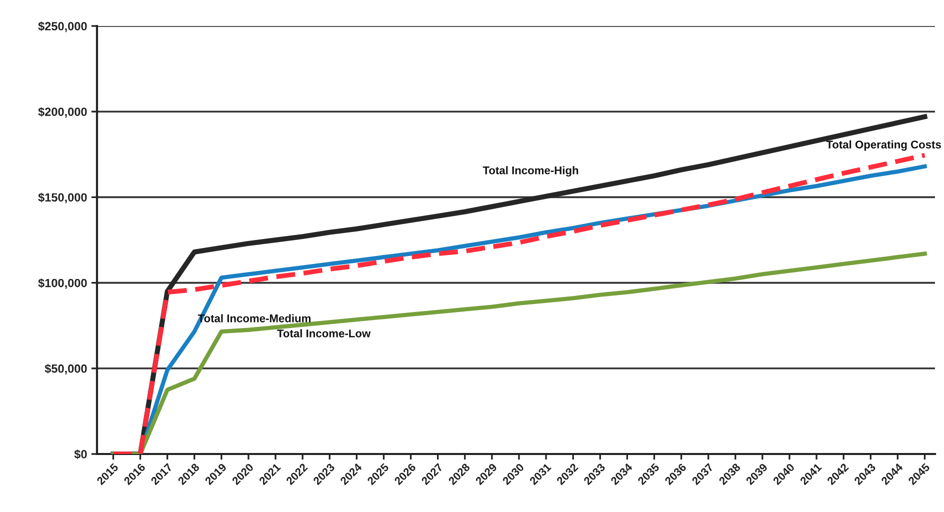 Image resolution: width=944 pixels, height=512 pixels. I want to click on y-tick-label: $0, so click(80, 455).